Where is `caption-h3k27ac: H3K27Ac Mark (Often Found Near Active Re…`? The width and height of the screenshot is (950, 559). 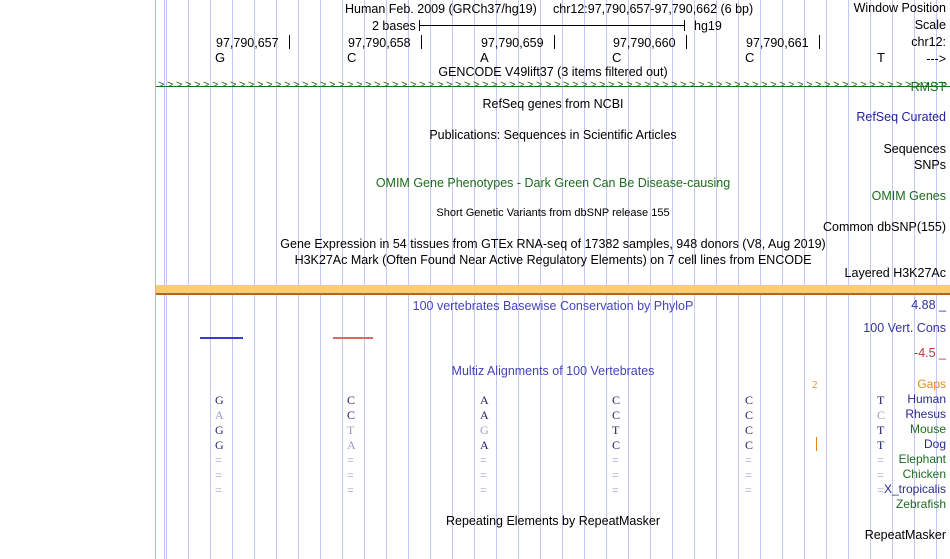
caption-h3k27ac: H3K27Ac Mark (Often Found Near Active Re… is located at coordinates (553, 260).